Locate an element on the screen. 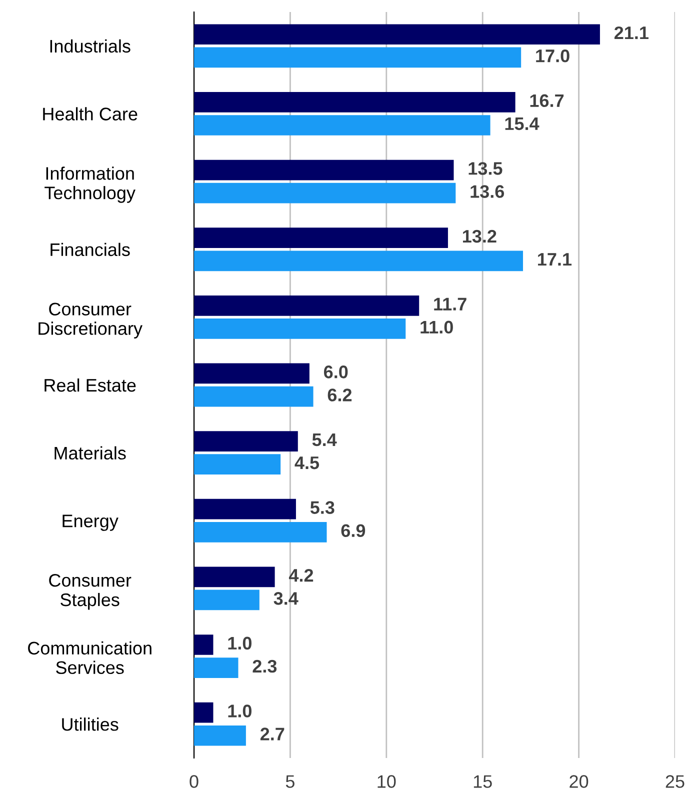 This screenshot has width=689, height=791. text: 17.0 is located at coordinates (553, 56).